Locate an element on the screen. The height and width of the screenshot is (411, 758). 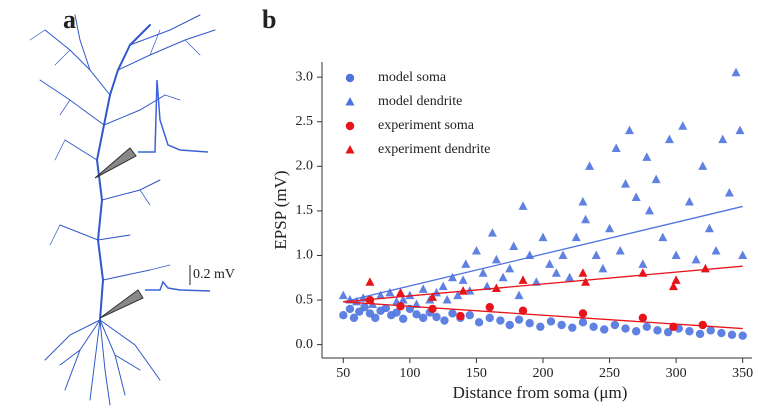
x-tick-label: 150 is located at coordinates (476, 373).